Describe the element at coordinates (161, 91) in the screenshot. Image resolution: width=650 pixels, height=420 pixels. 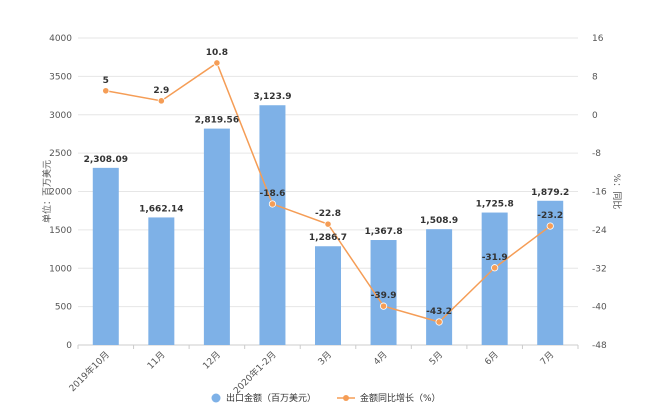
I see `line-data-label: 2.9` at that location.